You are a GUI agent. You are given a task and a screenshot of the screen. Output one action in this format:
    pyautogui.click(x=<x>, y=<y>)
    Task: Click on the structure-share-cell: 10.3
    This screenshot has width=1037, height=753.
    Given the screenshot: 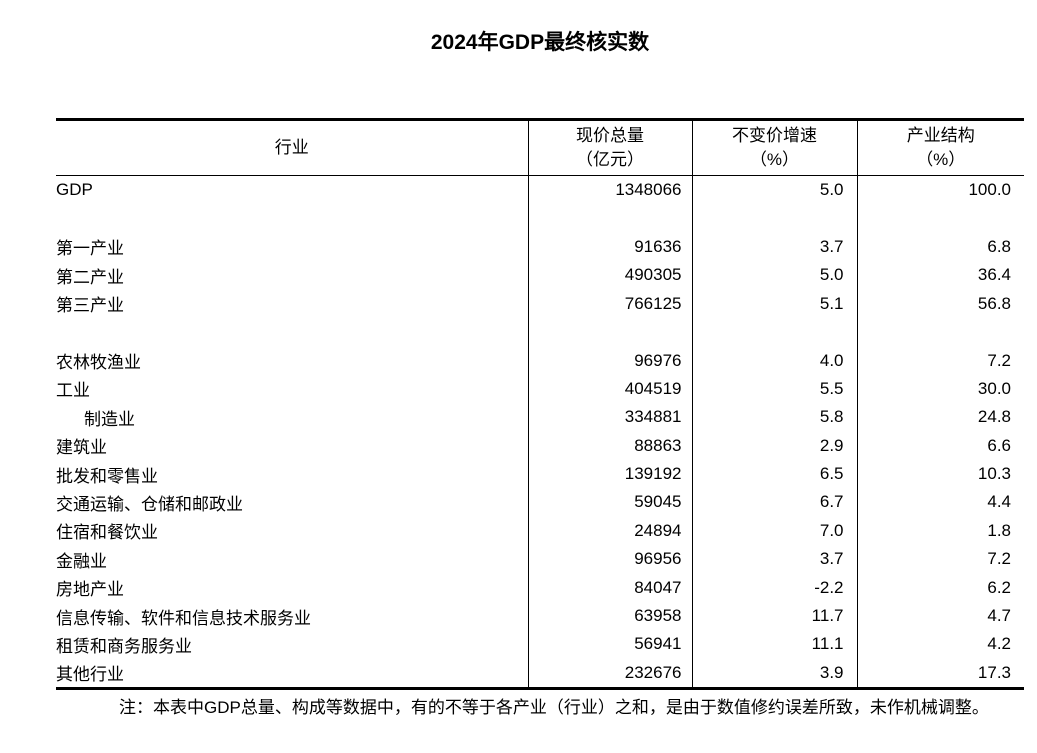 What is the action you would take?
    pyautogui.click(x=940, y=474)
    